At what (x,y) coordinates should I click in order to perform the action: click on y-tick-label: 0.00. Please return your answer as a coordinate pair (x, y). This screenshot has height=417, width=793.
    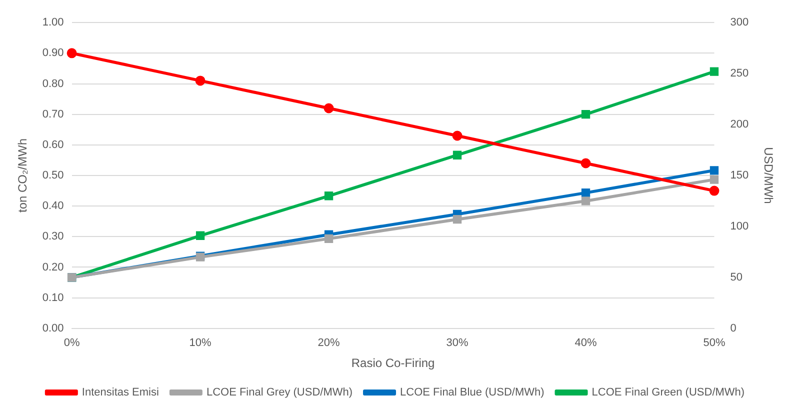
    Looking at the image, I should click on (53, 328).